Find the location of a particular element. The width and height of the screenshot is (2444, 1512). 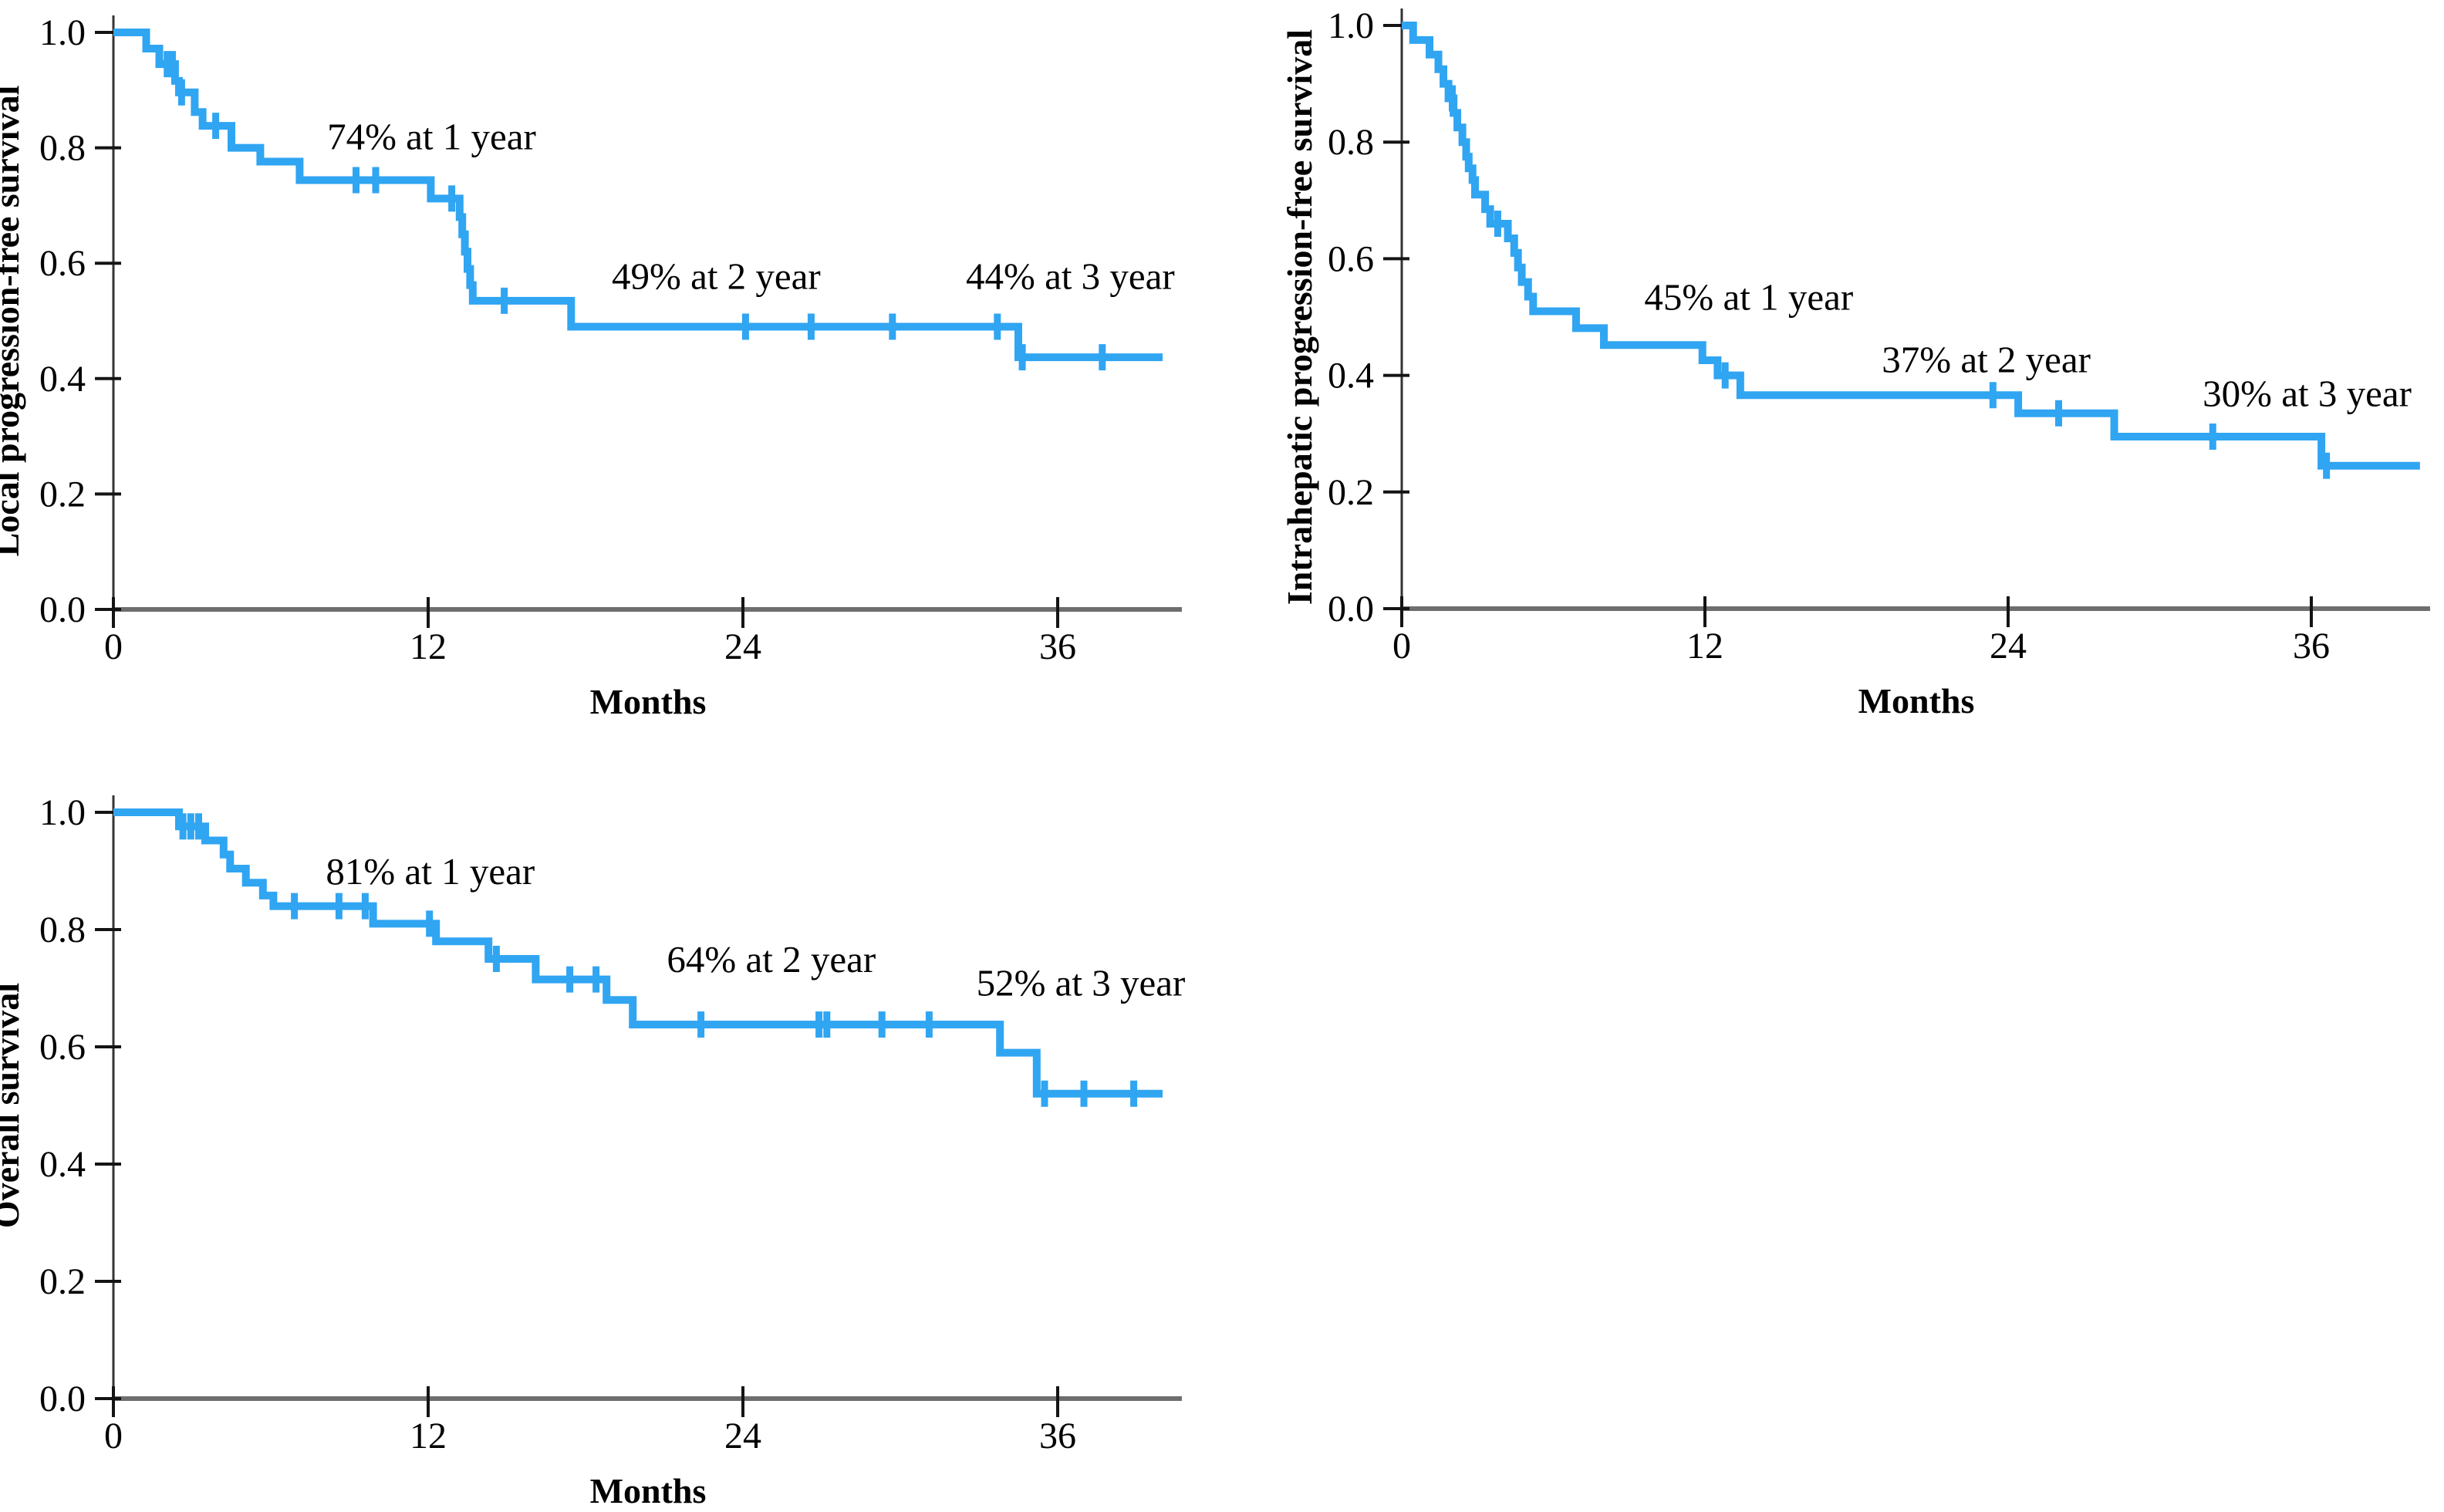

survival-rate-annotation: 30% at 3 year is located at coordinates (2307, 393).